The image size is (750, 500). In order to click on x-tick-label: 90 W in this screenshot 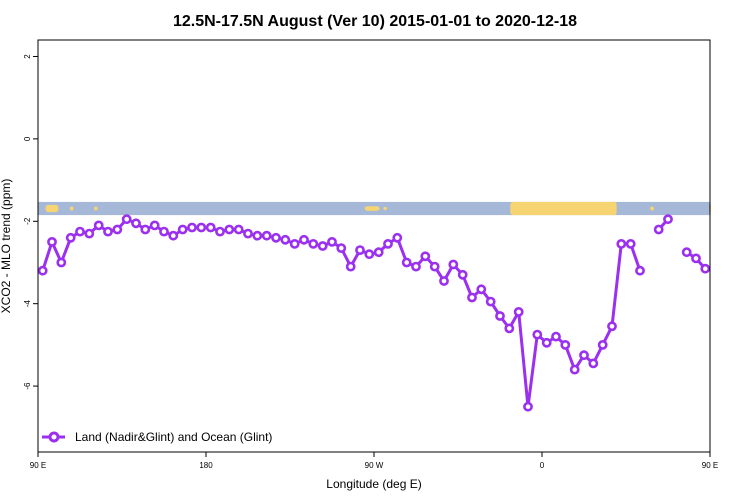, I will do `click(374, 465)`.